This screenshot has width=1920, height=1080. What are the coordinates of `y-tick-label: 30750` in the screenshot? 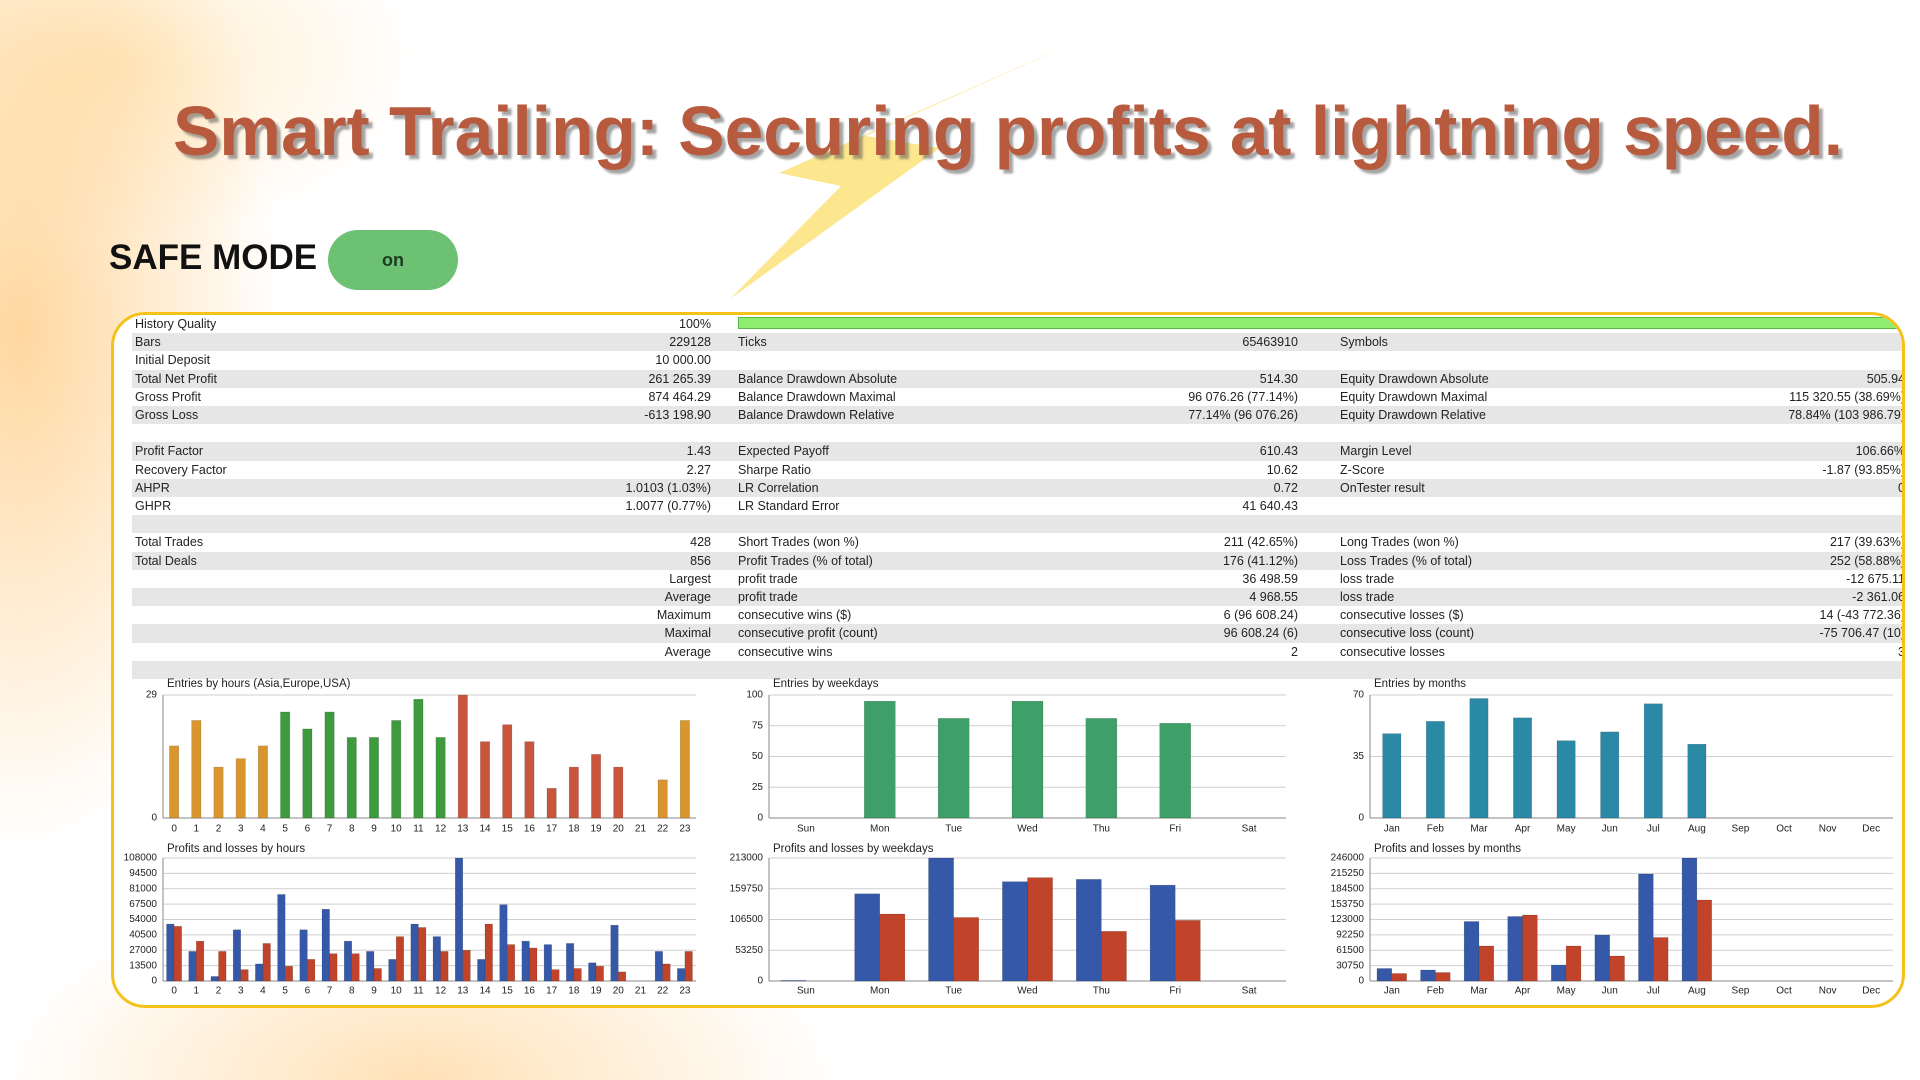 It's located at (1350, 965).